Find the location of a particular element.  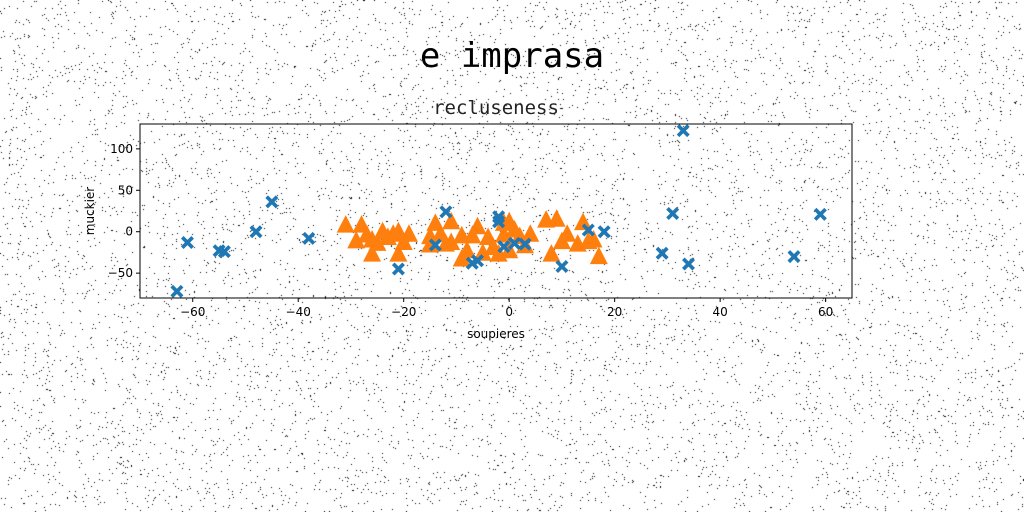

y-tick-label: −50 is located at coordinates (120, 273).